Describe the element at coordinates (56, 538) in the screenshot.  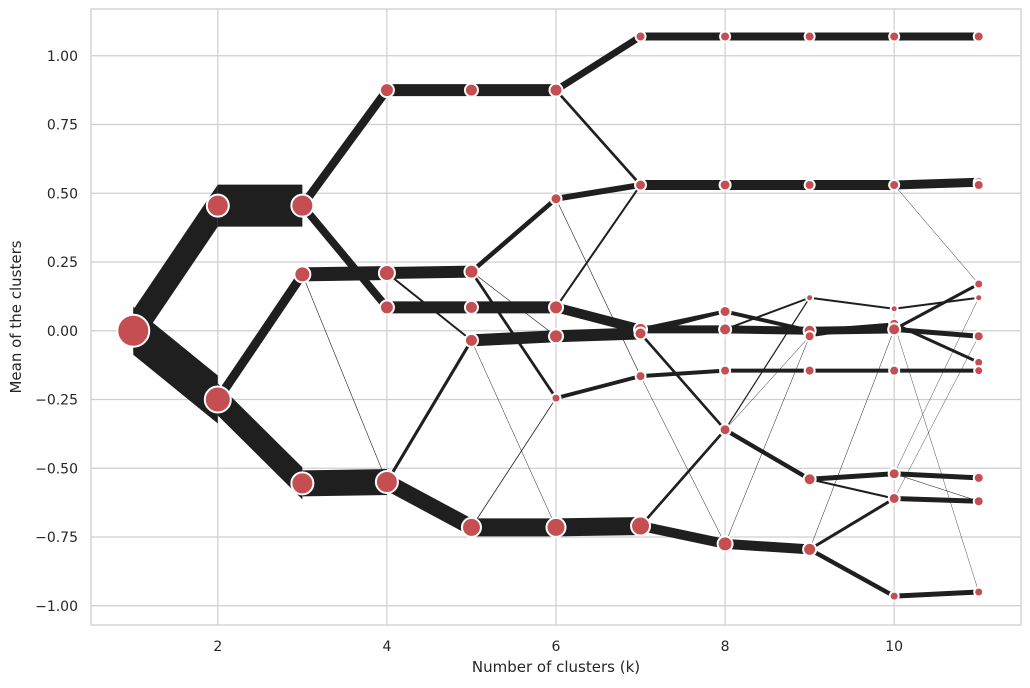
I see `y-tick-label: −0.75` at that location.